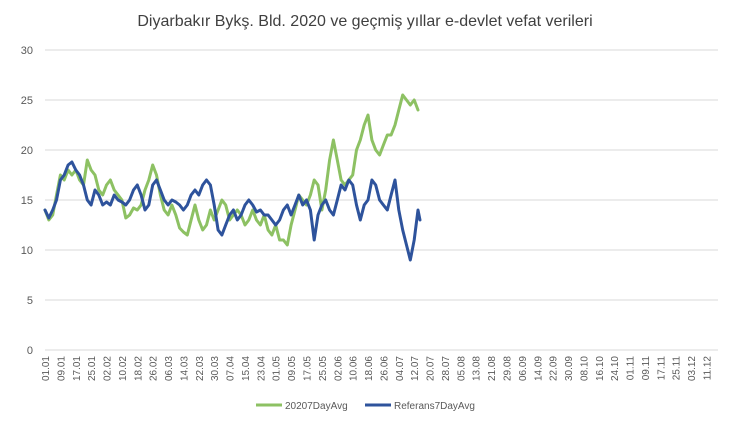 The image size is (731, 426). What do you see at coordinates (584, 368) in the screenshot?
I see `x-tick-label: 08.10` at bounding box center [584, 368].